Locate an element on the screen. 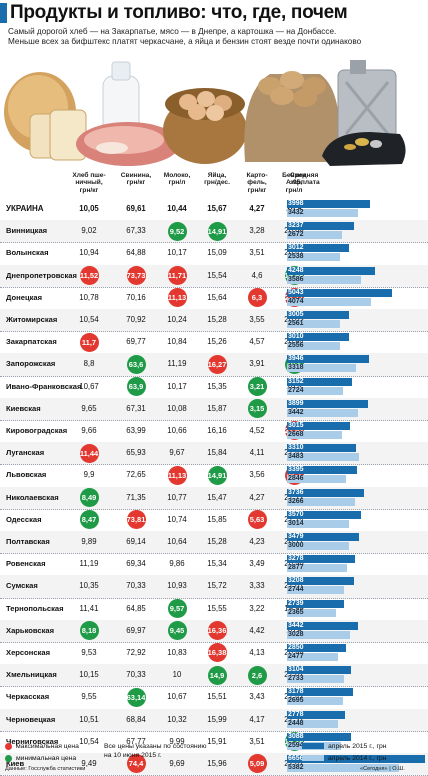 This screenshot has width=428, height=776. cell-bread: 10,94 is located at coordinates (89, 253).